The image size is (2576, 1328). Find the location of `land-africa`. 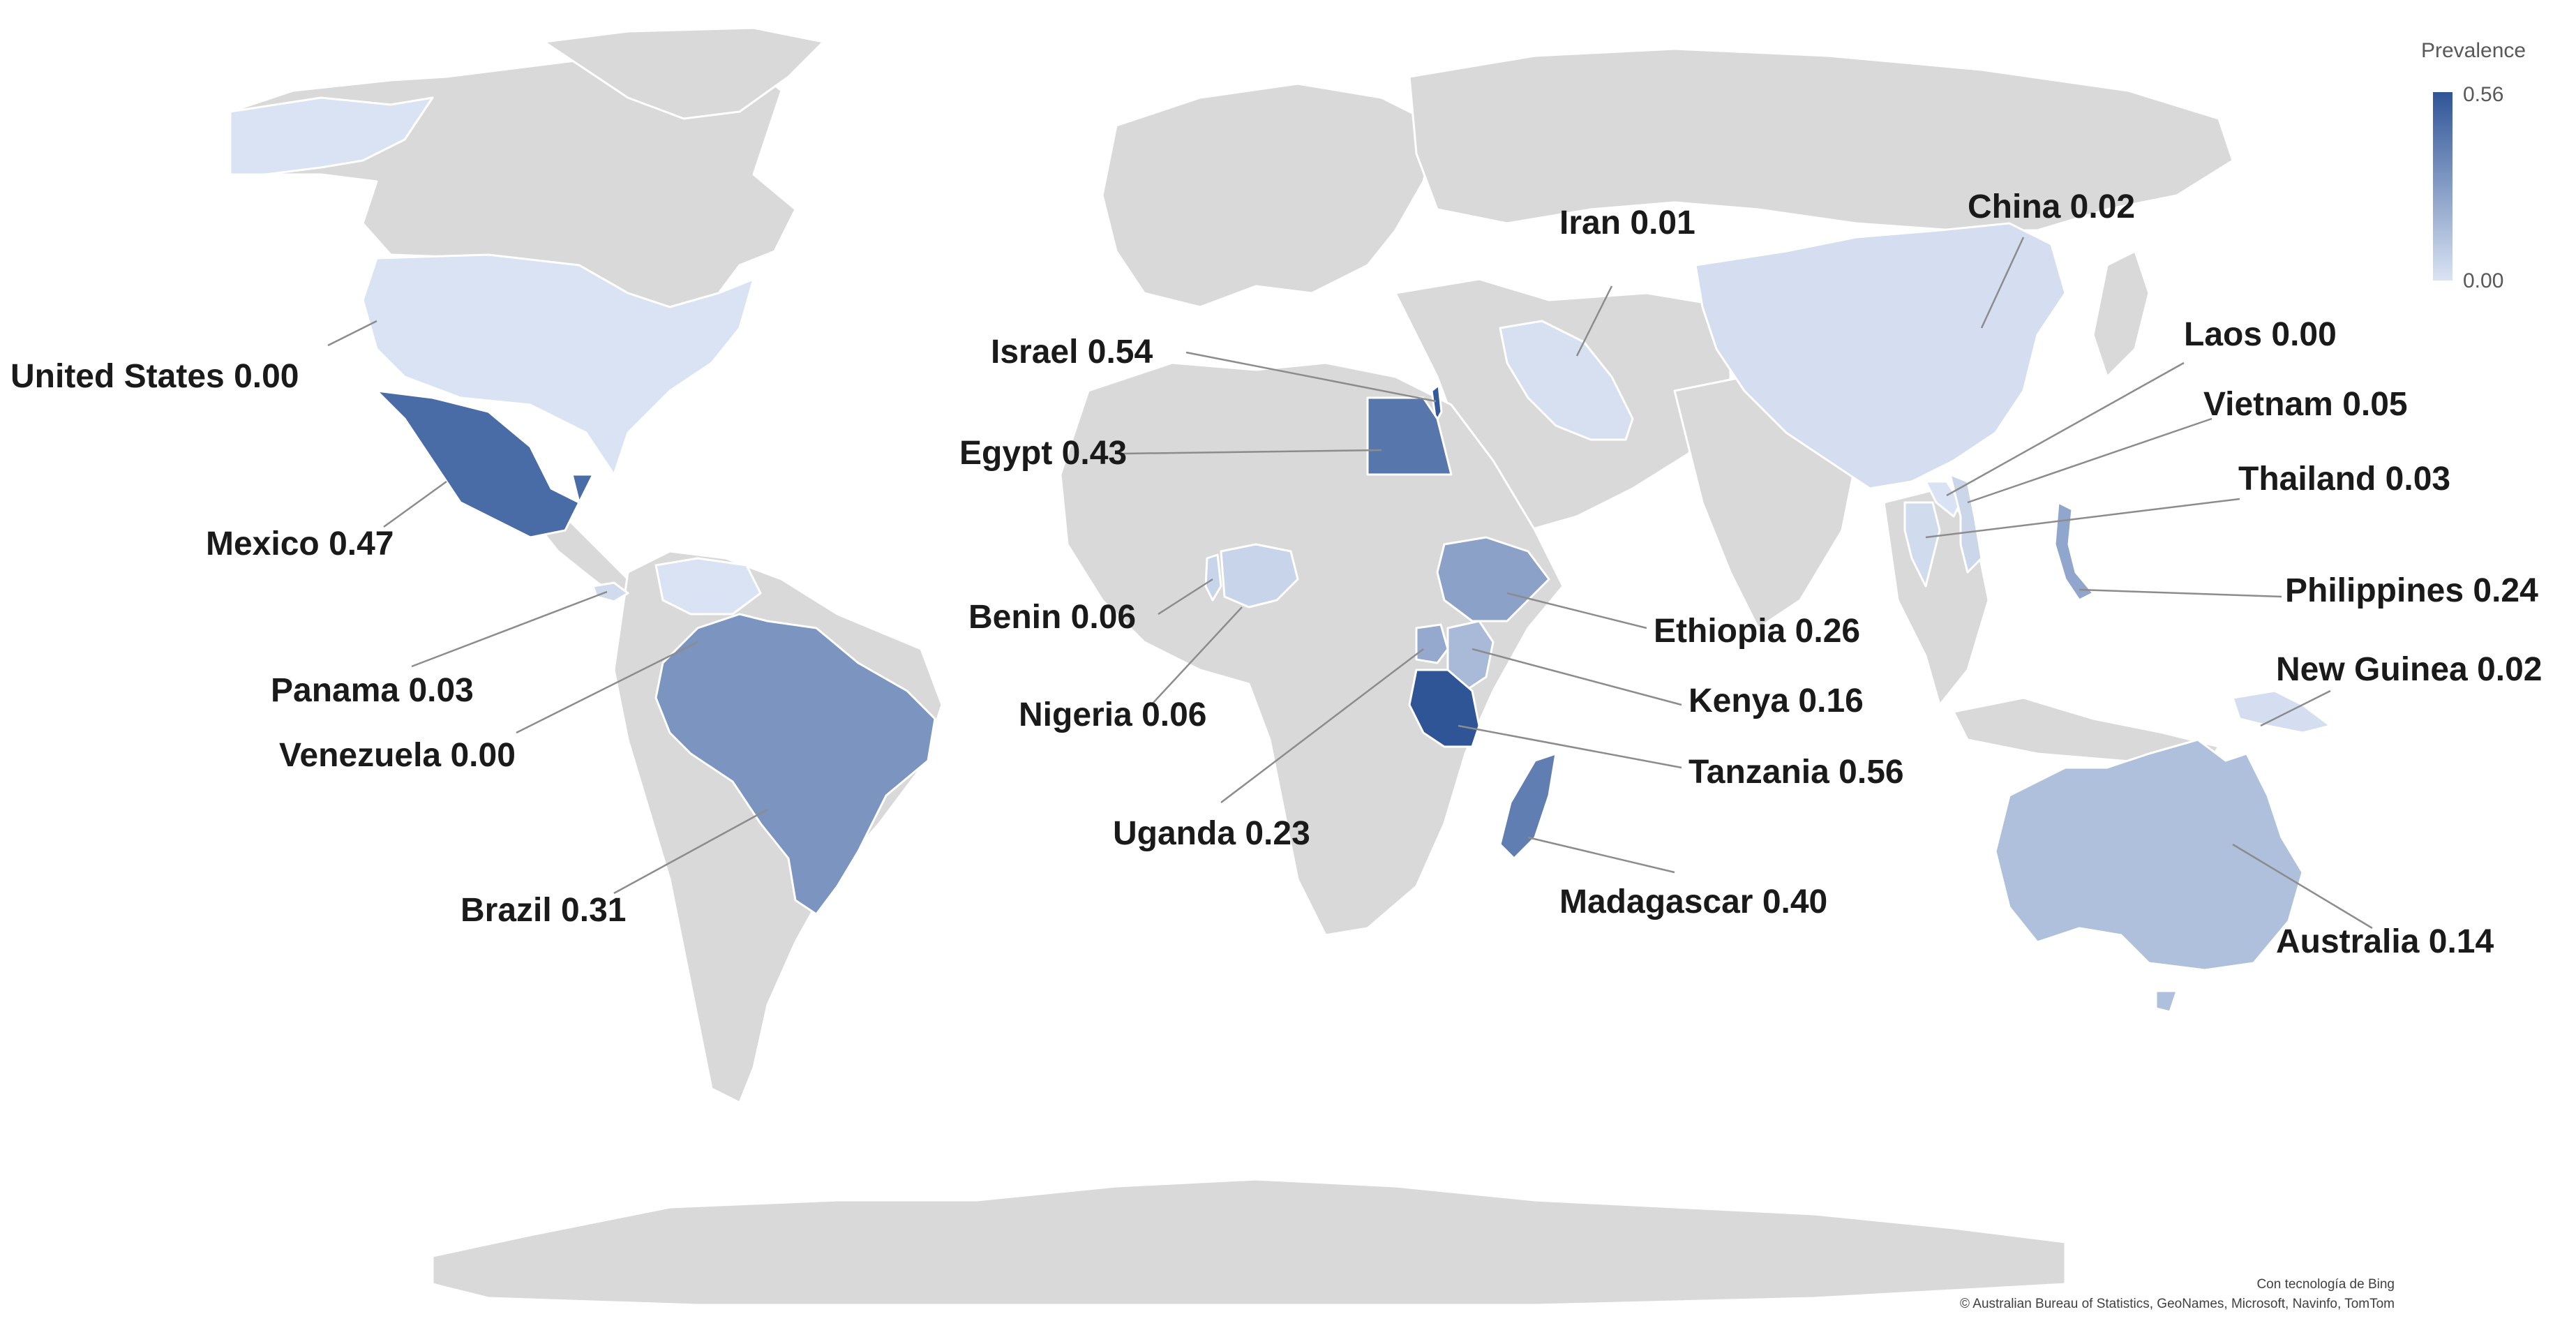

land-africa is located at coordinates (1311, 649).